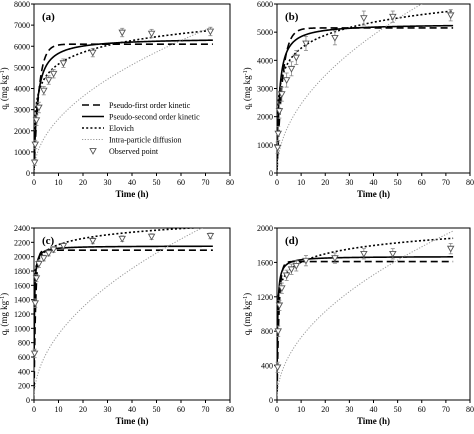  Describe the element at coordinates (22, 300) in the screenshot. I see `y-tick-label: 1400` at that location.